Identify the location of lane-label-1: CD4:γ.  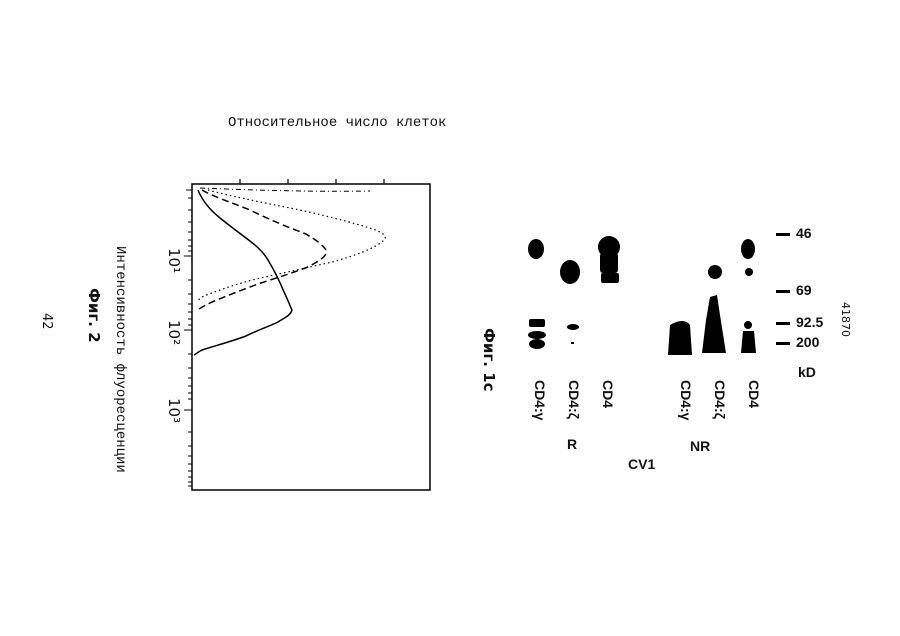
(540, 400).